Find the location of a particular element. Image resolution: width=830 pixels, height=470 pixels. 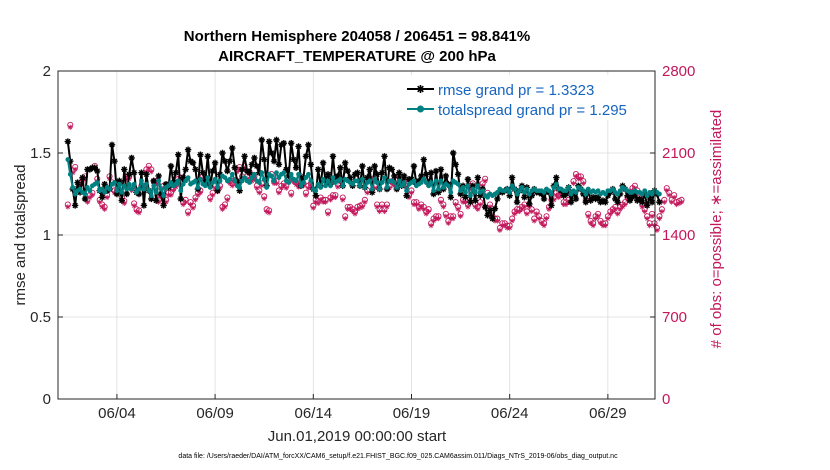

chart-subtitle: AIRCRAFT_TEMPERATURE @ 200 hPa is located at coordinates (357, 56).